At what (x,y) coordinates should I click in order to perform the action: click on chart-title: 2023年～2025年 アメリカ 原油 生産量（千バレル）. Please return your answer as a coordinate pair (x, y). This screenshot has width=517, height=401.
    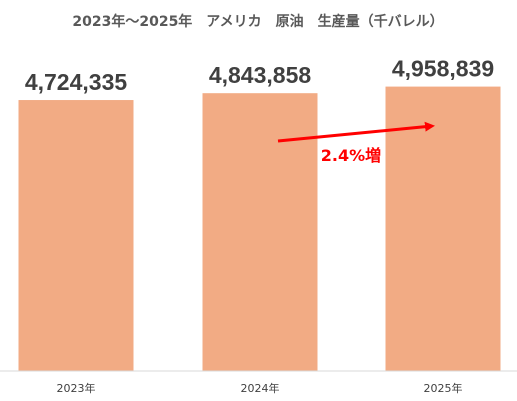
    Looking at the image, I should click on (257, 21).